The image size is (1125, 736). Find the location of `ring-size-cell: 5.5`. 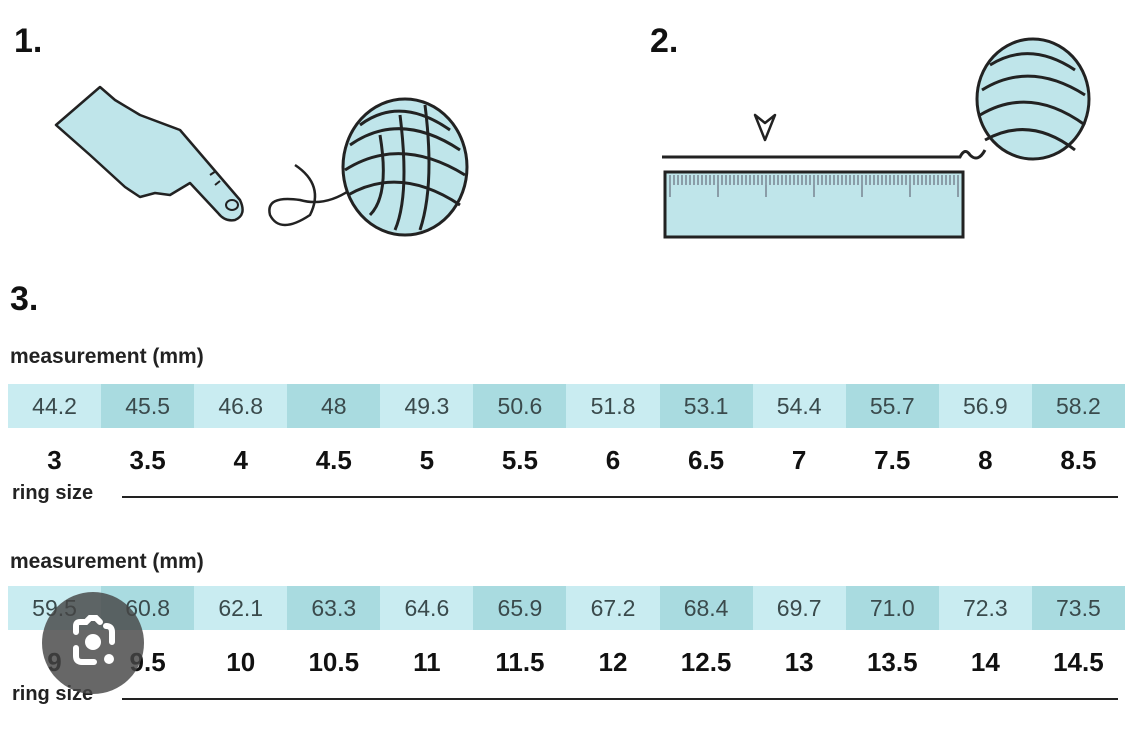

ring-size-cell: 5.5 is located at coordinates (519, 460).